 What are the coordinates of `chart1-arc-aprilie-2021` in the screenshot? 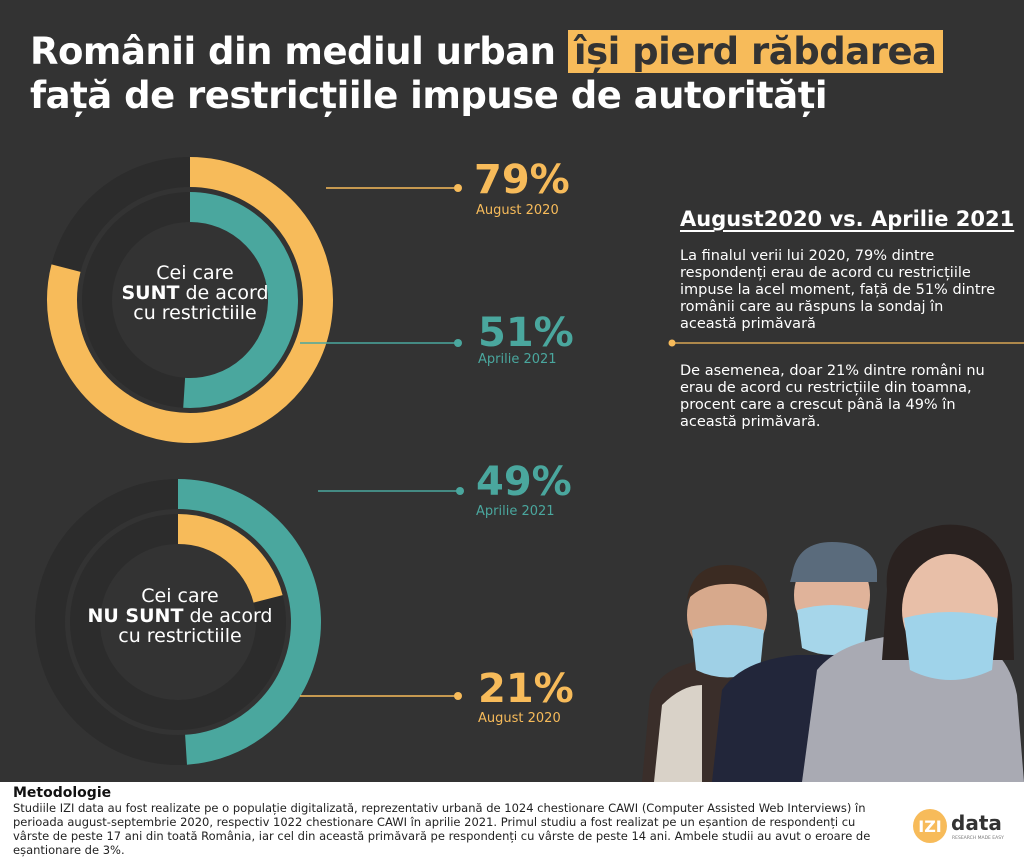 It's located at (240, 300).